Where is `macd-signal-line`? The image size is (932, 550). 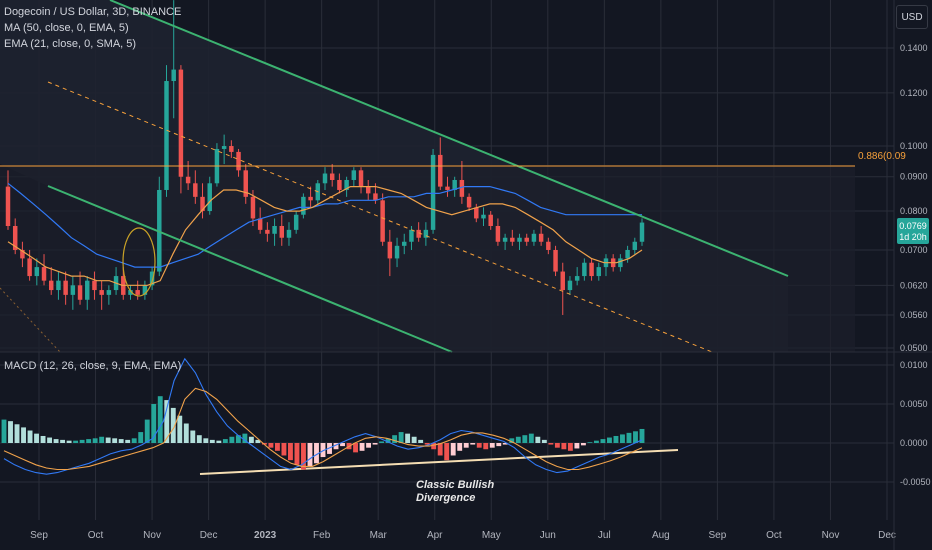
macd-signal-line is located at coordinates (323, 429).